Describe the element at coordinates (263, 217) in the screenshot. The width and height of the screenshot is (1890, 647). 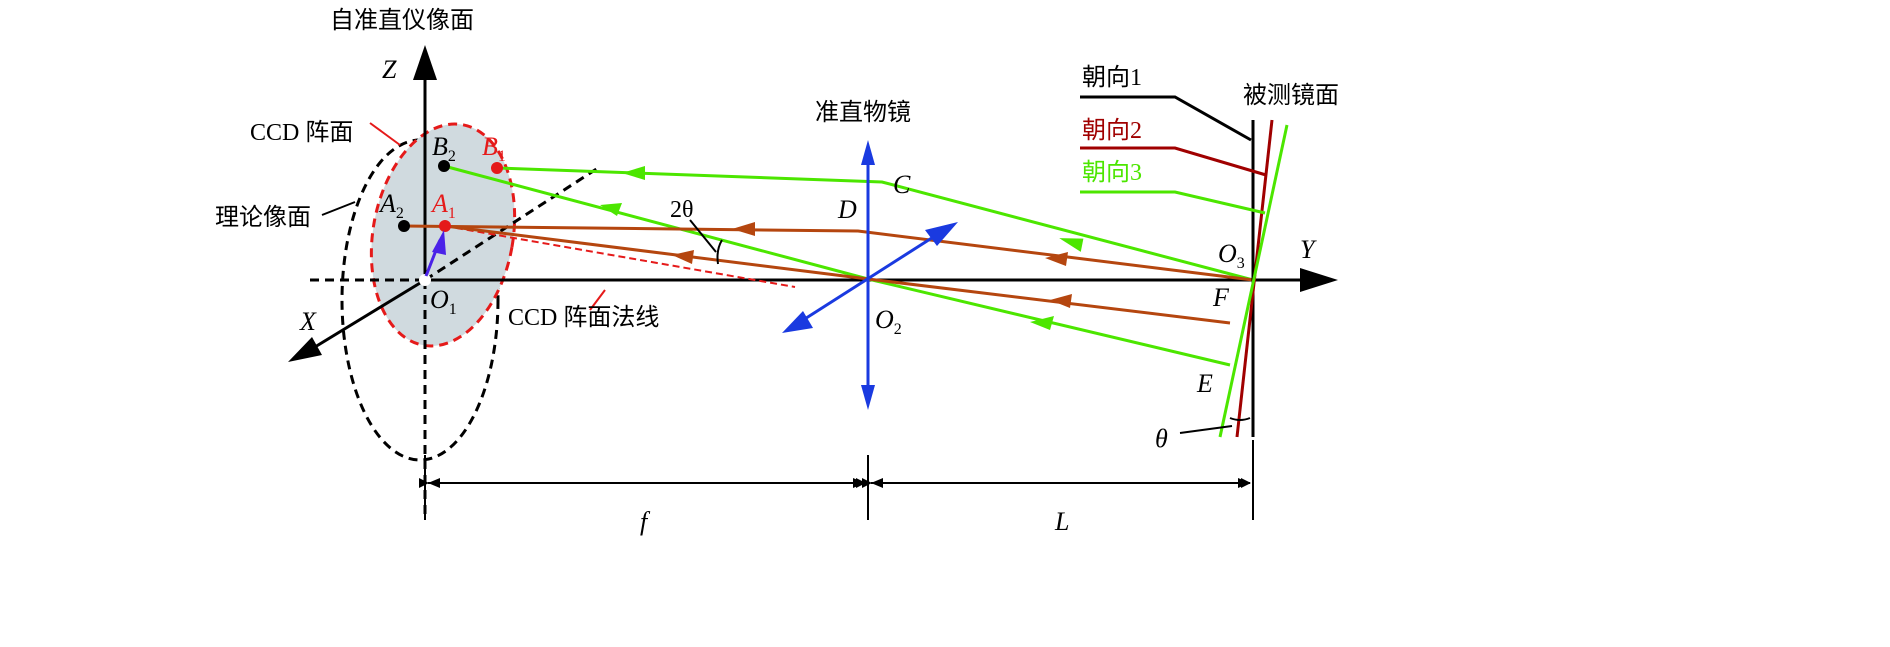
I see `theory-plane-label: 理论像面` at that location.